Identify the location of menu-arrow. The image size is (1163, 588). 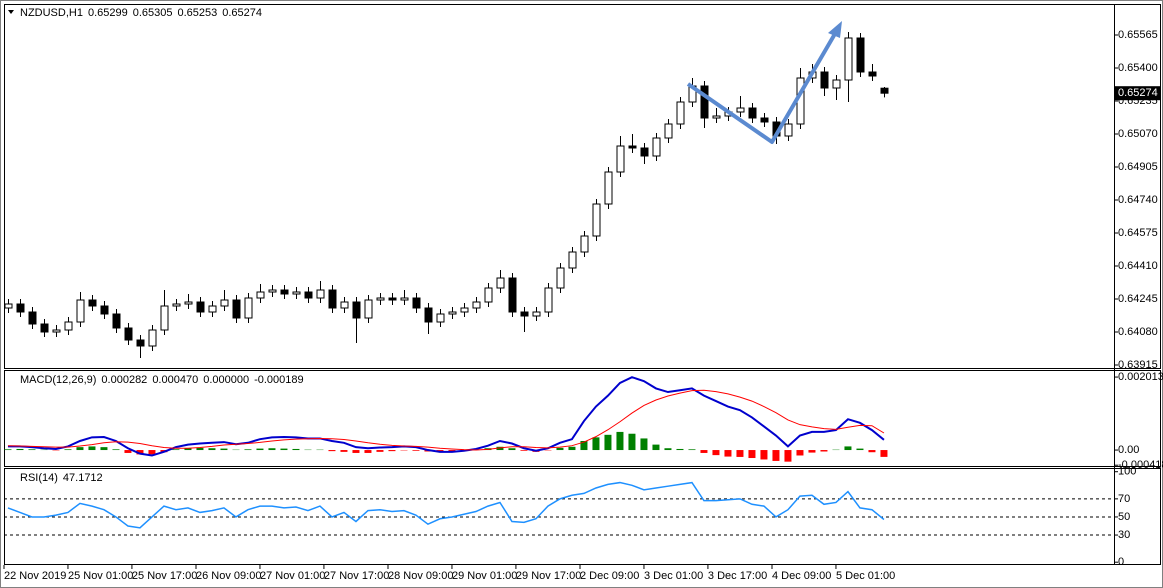
(11, 12).